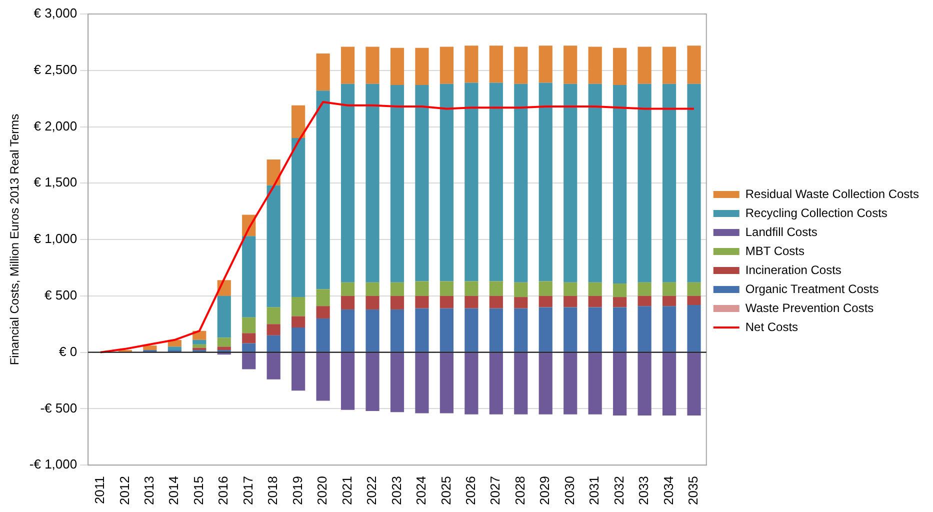 The height and width of the screenshot is (512, 933). What do you see at coordinates (372, 490) in the screenshot?
I see `x-tick-label: 2022` at bounding box center [372, 490].